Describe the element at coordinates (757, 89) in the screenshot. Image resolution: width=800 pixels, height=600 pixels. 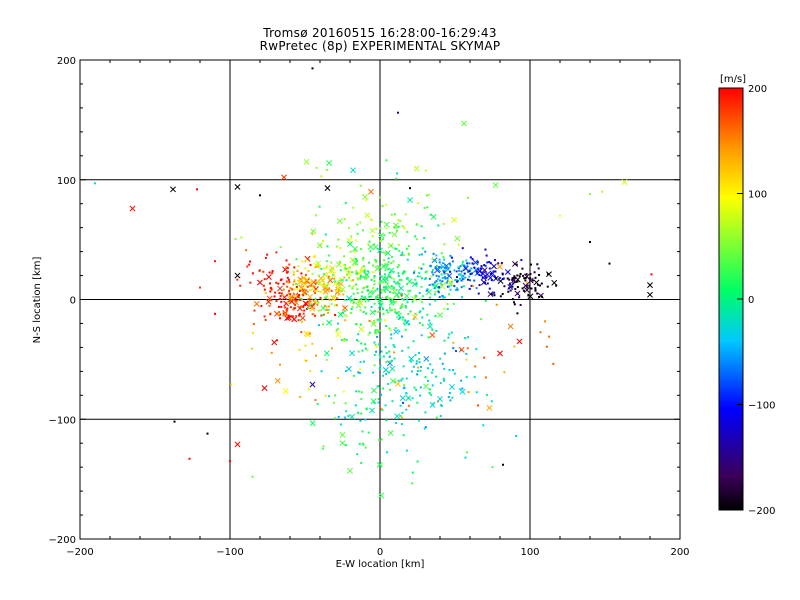
I see `colorbar-tick-label: 200` at that location.